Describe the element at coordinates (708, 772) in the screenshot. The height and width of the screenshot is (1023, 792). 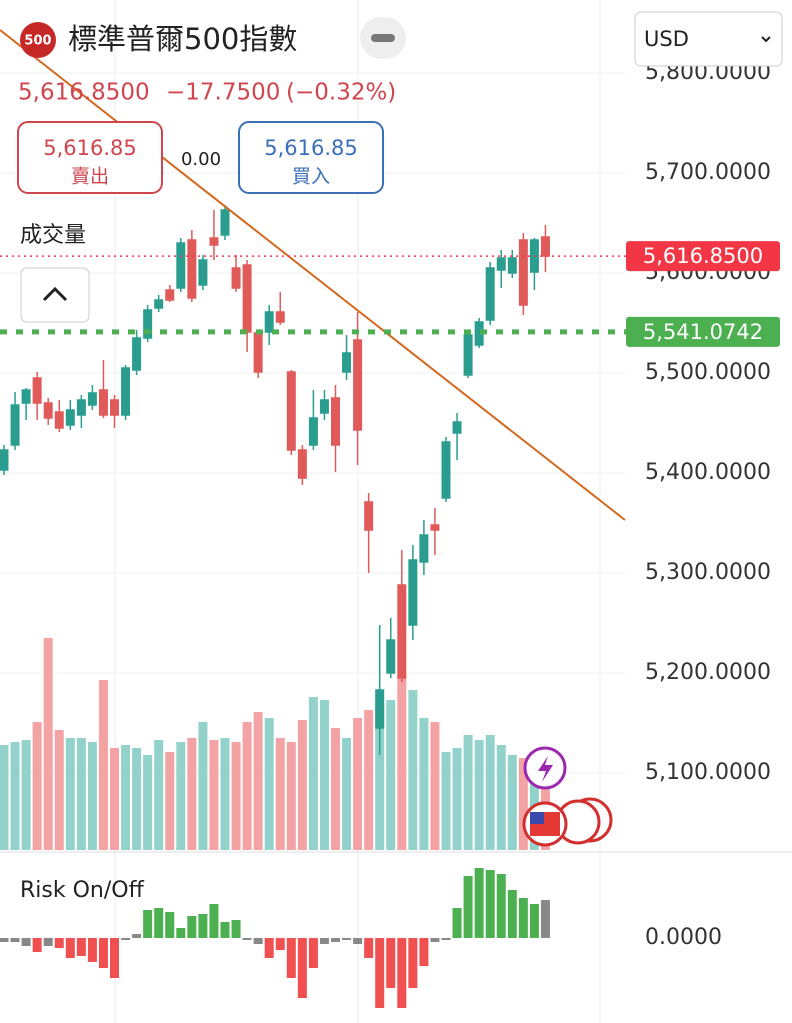
I see `y-tick-label: 5,100.0000` at that location.